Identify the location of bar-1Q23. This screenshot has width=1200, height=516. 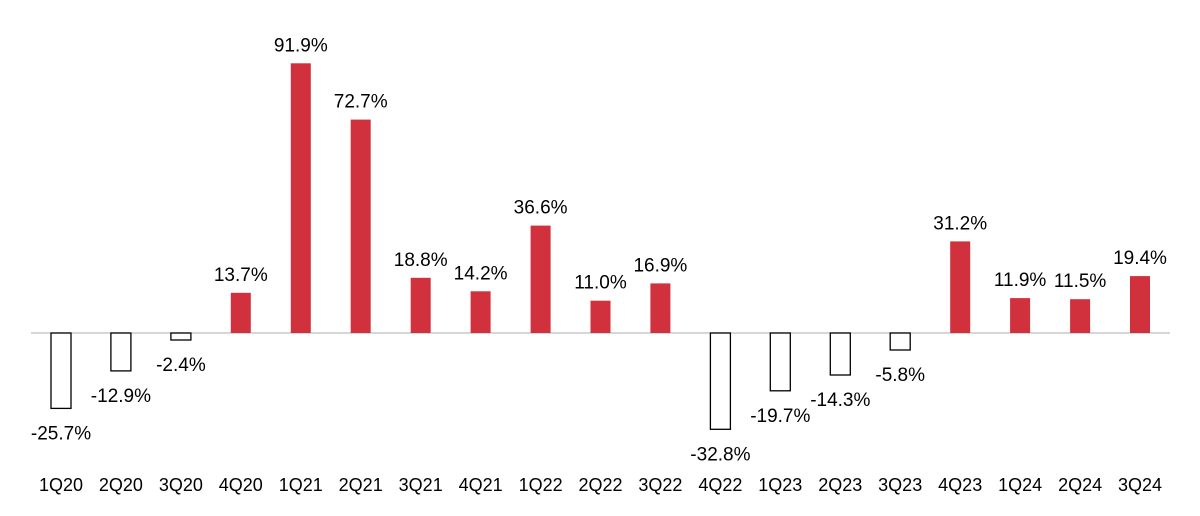
(780, 362).